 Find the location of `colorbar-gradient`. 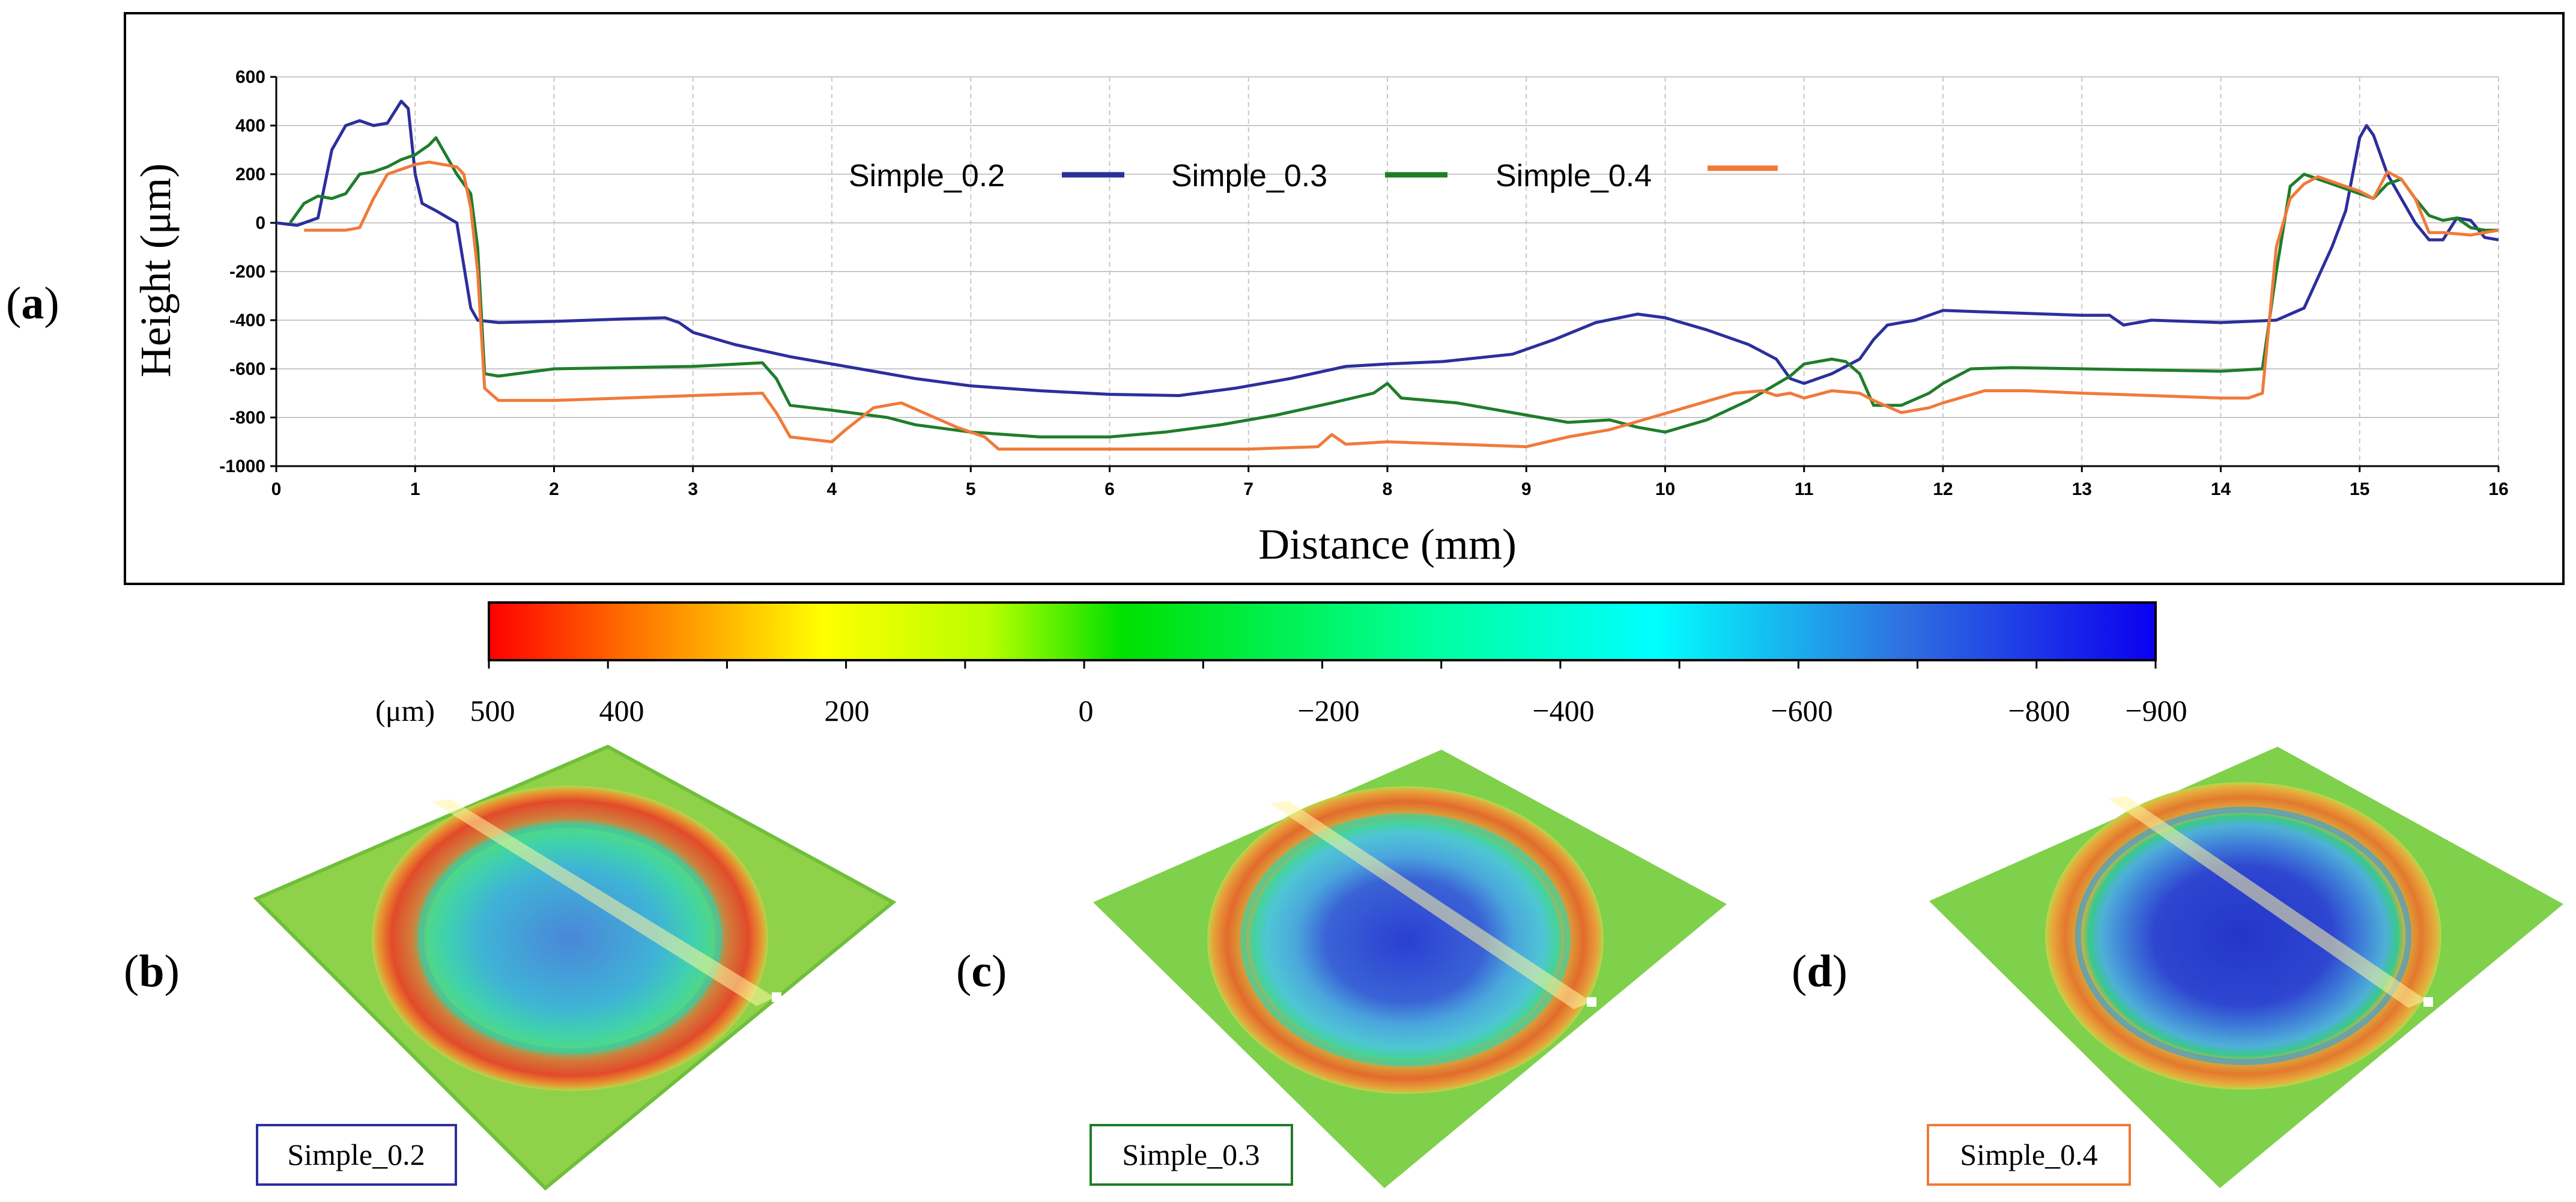

colorbar-gradient is located at coordinates (1322, 631).